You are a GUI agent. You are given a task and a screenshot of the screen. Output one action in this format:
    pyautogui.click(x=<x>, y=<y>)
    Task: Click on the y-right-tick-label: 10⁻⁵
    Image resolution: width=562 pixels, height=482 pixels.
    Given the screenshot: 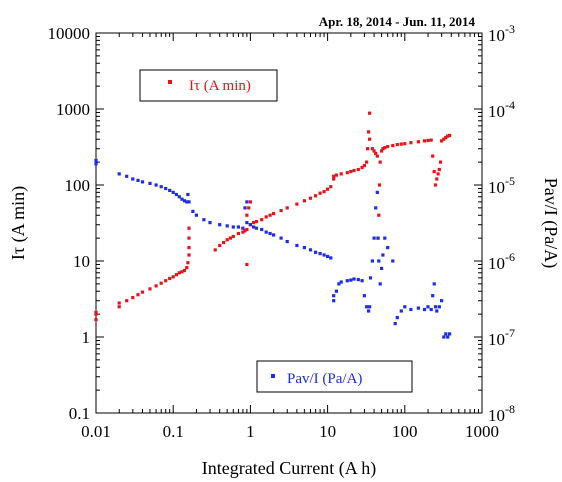 What is the action you would take?
    pyautogui.click(x=501, y=185)
    